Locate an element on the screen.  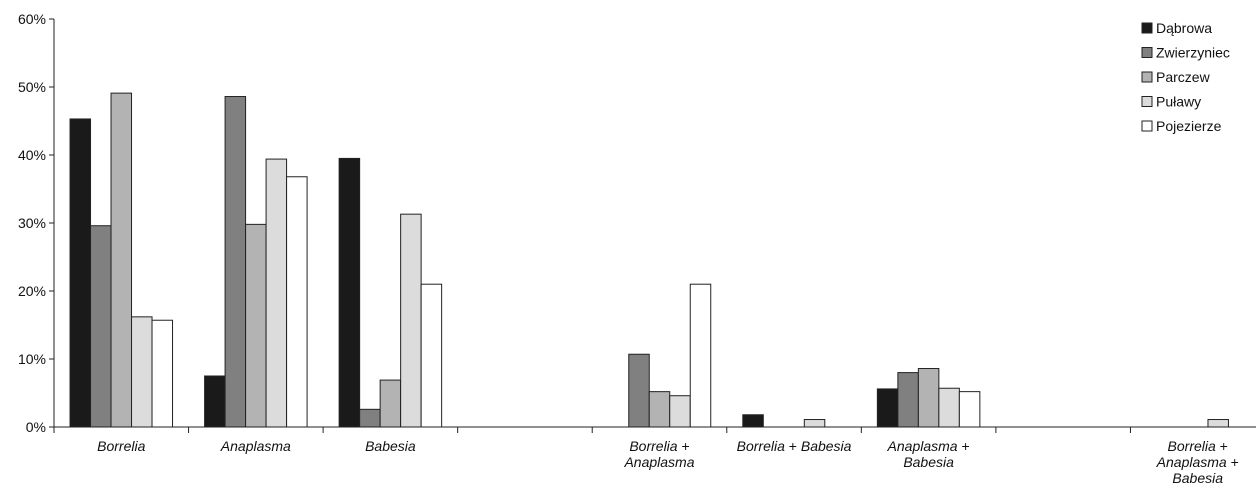
y-tick-label: 10% is located at coordinates (32, 359).